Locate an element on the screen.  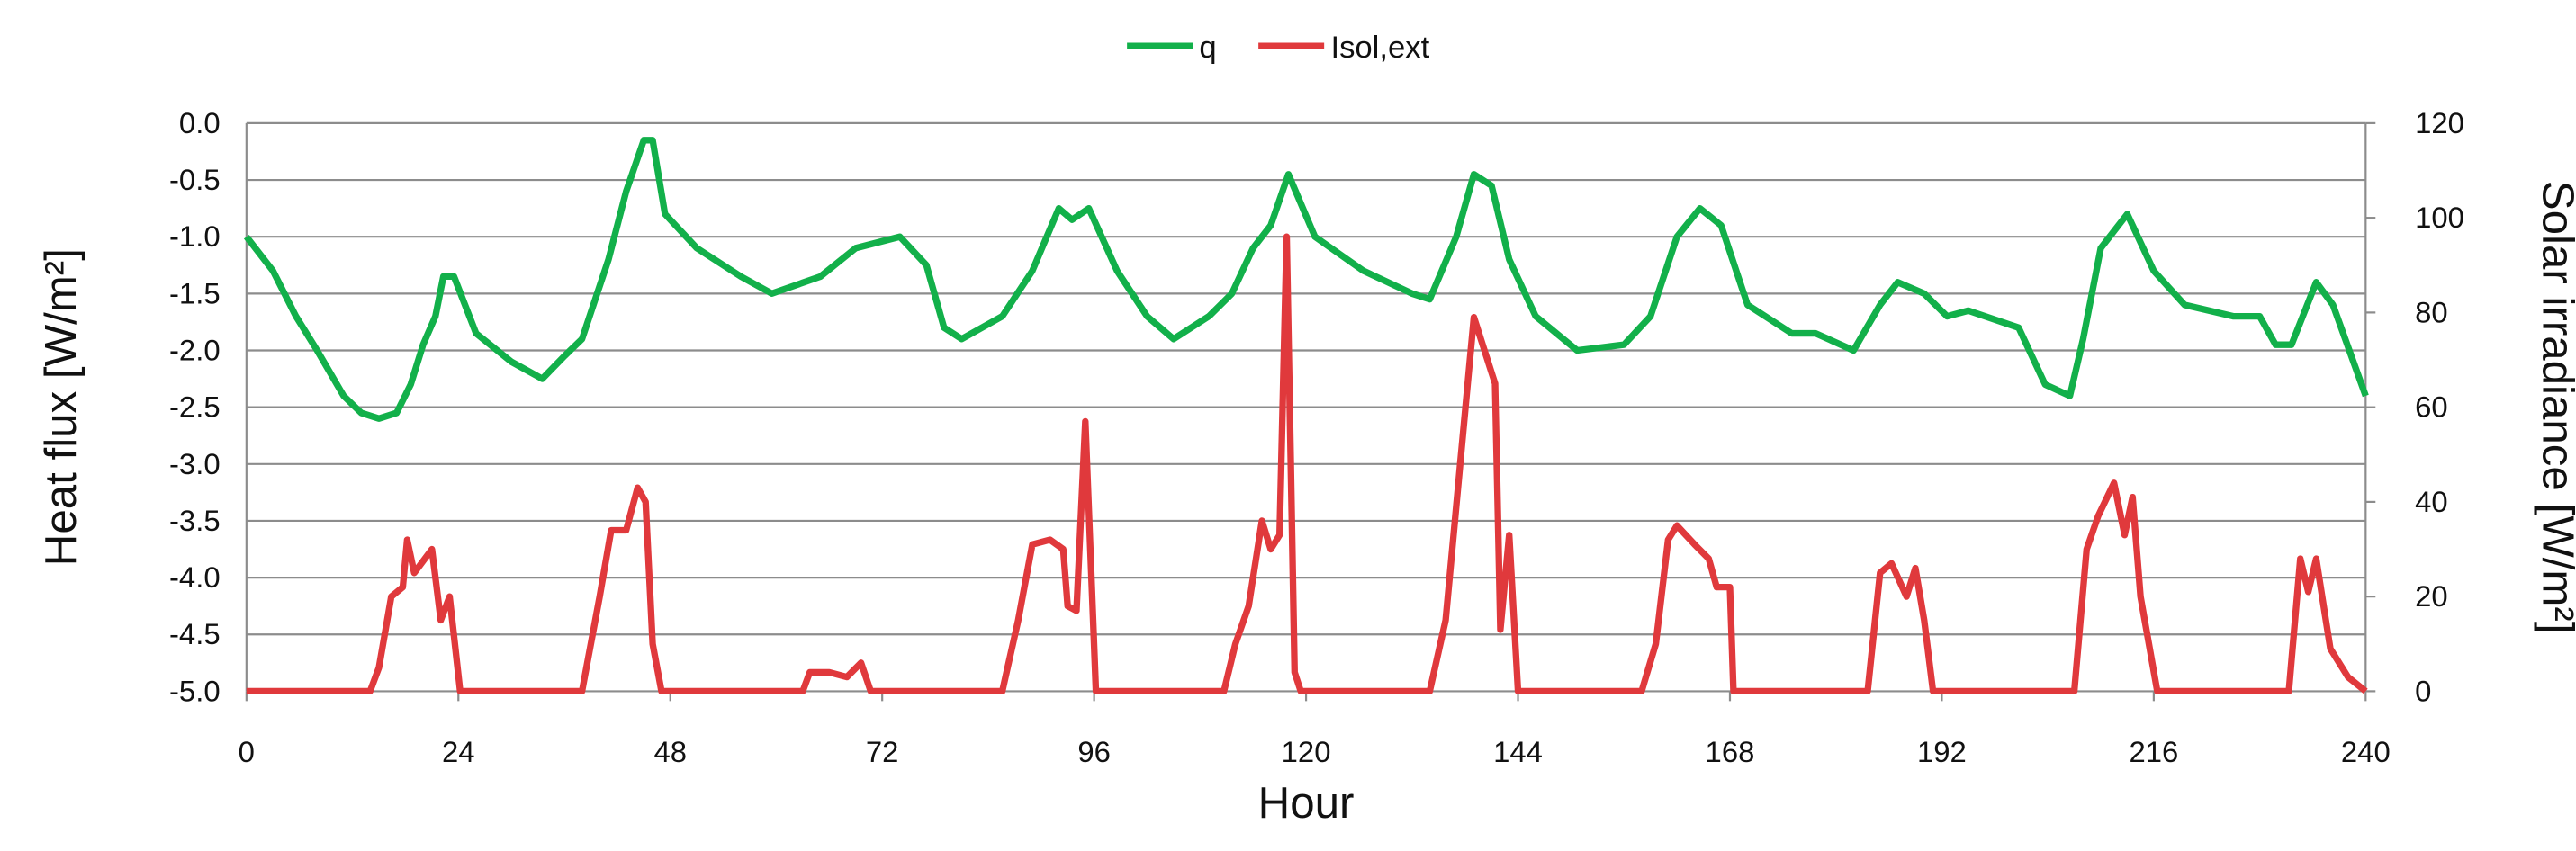
y2-tick-label: 120 is located at coordinates (2439, 122).